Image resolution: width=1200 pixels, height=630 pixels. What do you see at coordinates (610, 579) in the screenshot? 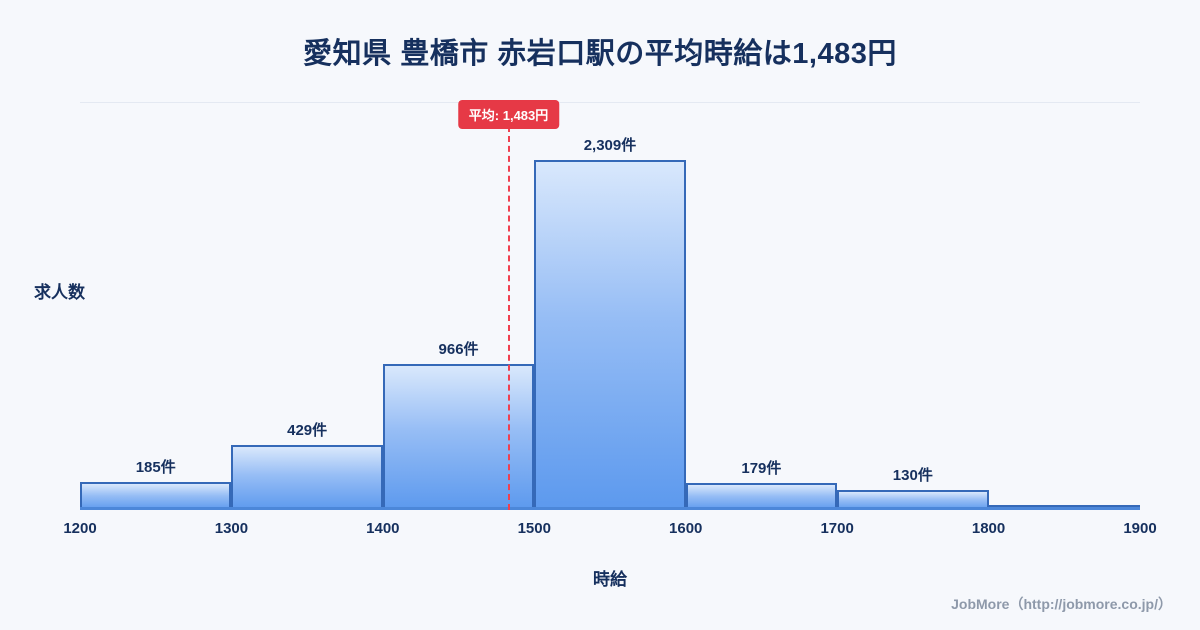
I see `x-axis-label: 時給` at bounding box center [610, 579].